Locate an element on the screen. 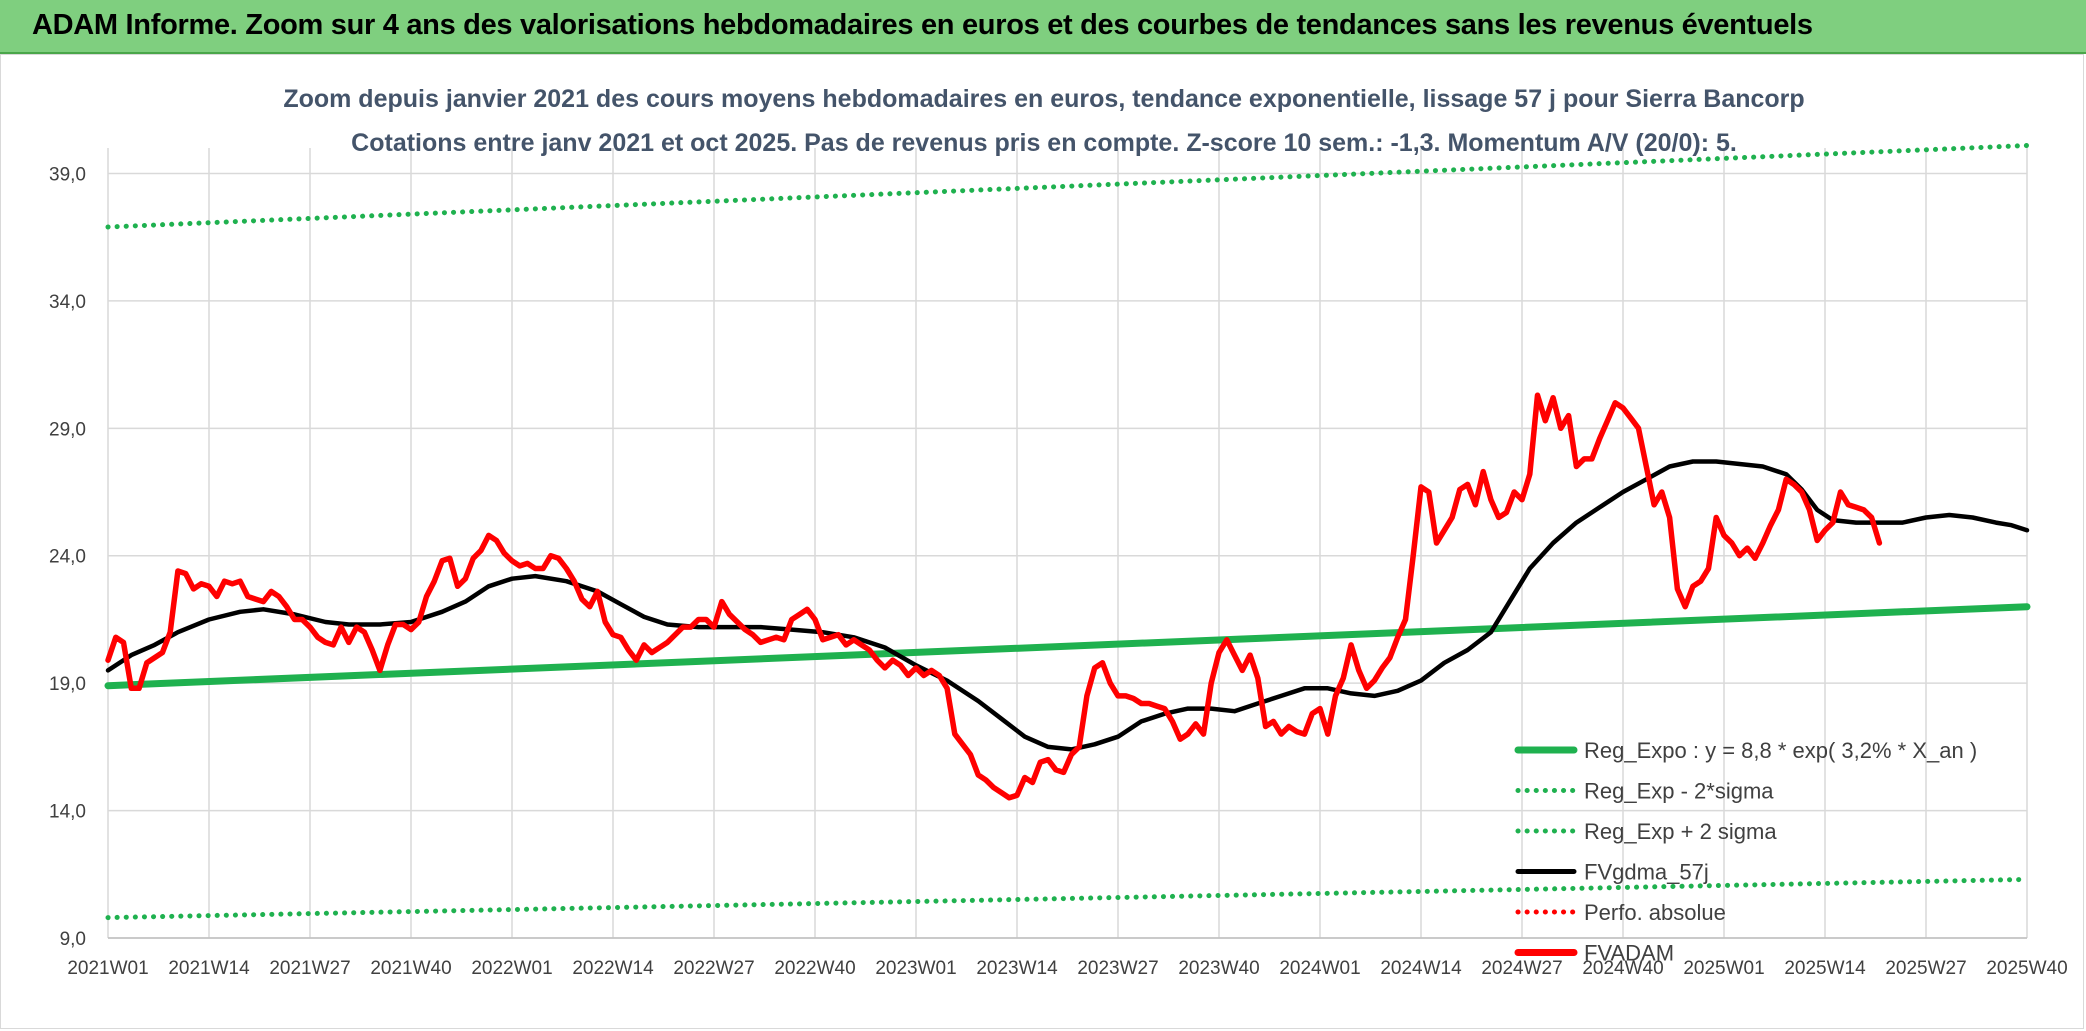  y-tick-label: 24,0 is located at coordinates (67, 557).